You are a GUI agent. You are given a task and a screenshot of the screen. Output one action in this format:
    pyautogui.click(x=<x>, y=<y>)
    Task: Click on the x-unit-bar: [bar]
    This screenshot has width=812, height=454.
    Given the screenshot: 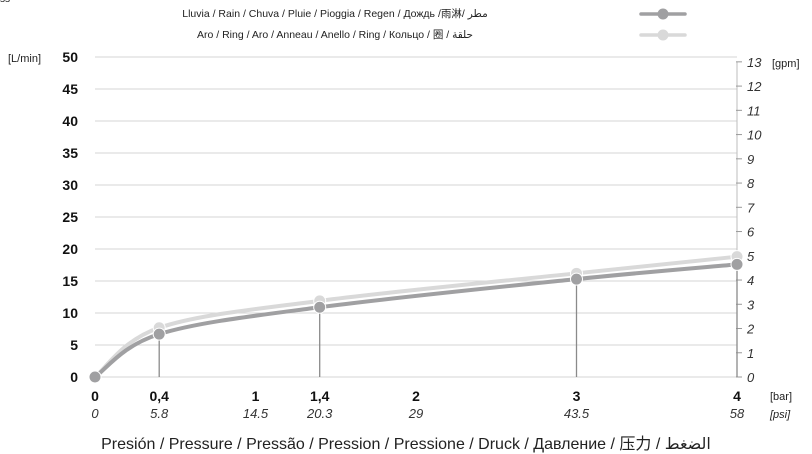 What is the action you would take?
    pyautogui.click(x=781, y=397)
    